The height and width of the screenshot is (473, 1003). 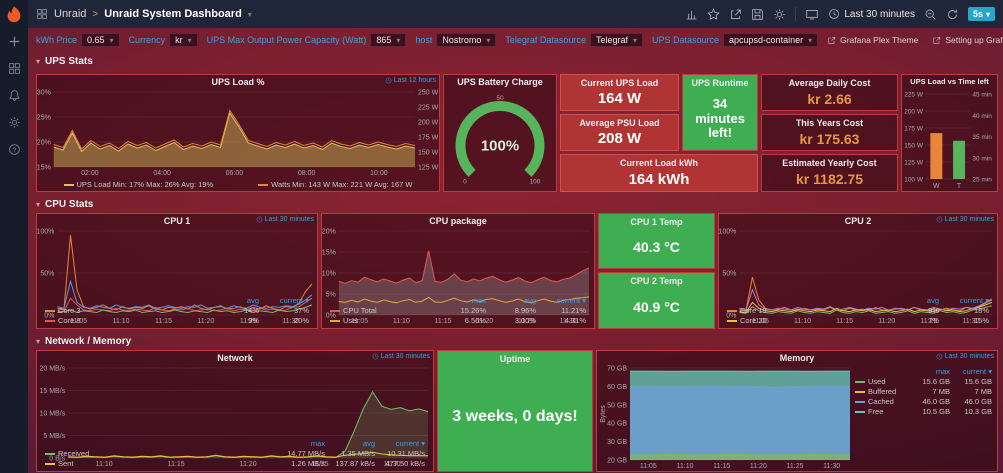 What do you see at coordinates (619, 139) in the screenshot?
I see `stat-value: 208 W` at bounding box center [619, 139].